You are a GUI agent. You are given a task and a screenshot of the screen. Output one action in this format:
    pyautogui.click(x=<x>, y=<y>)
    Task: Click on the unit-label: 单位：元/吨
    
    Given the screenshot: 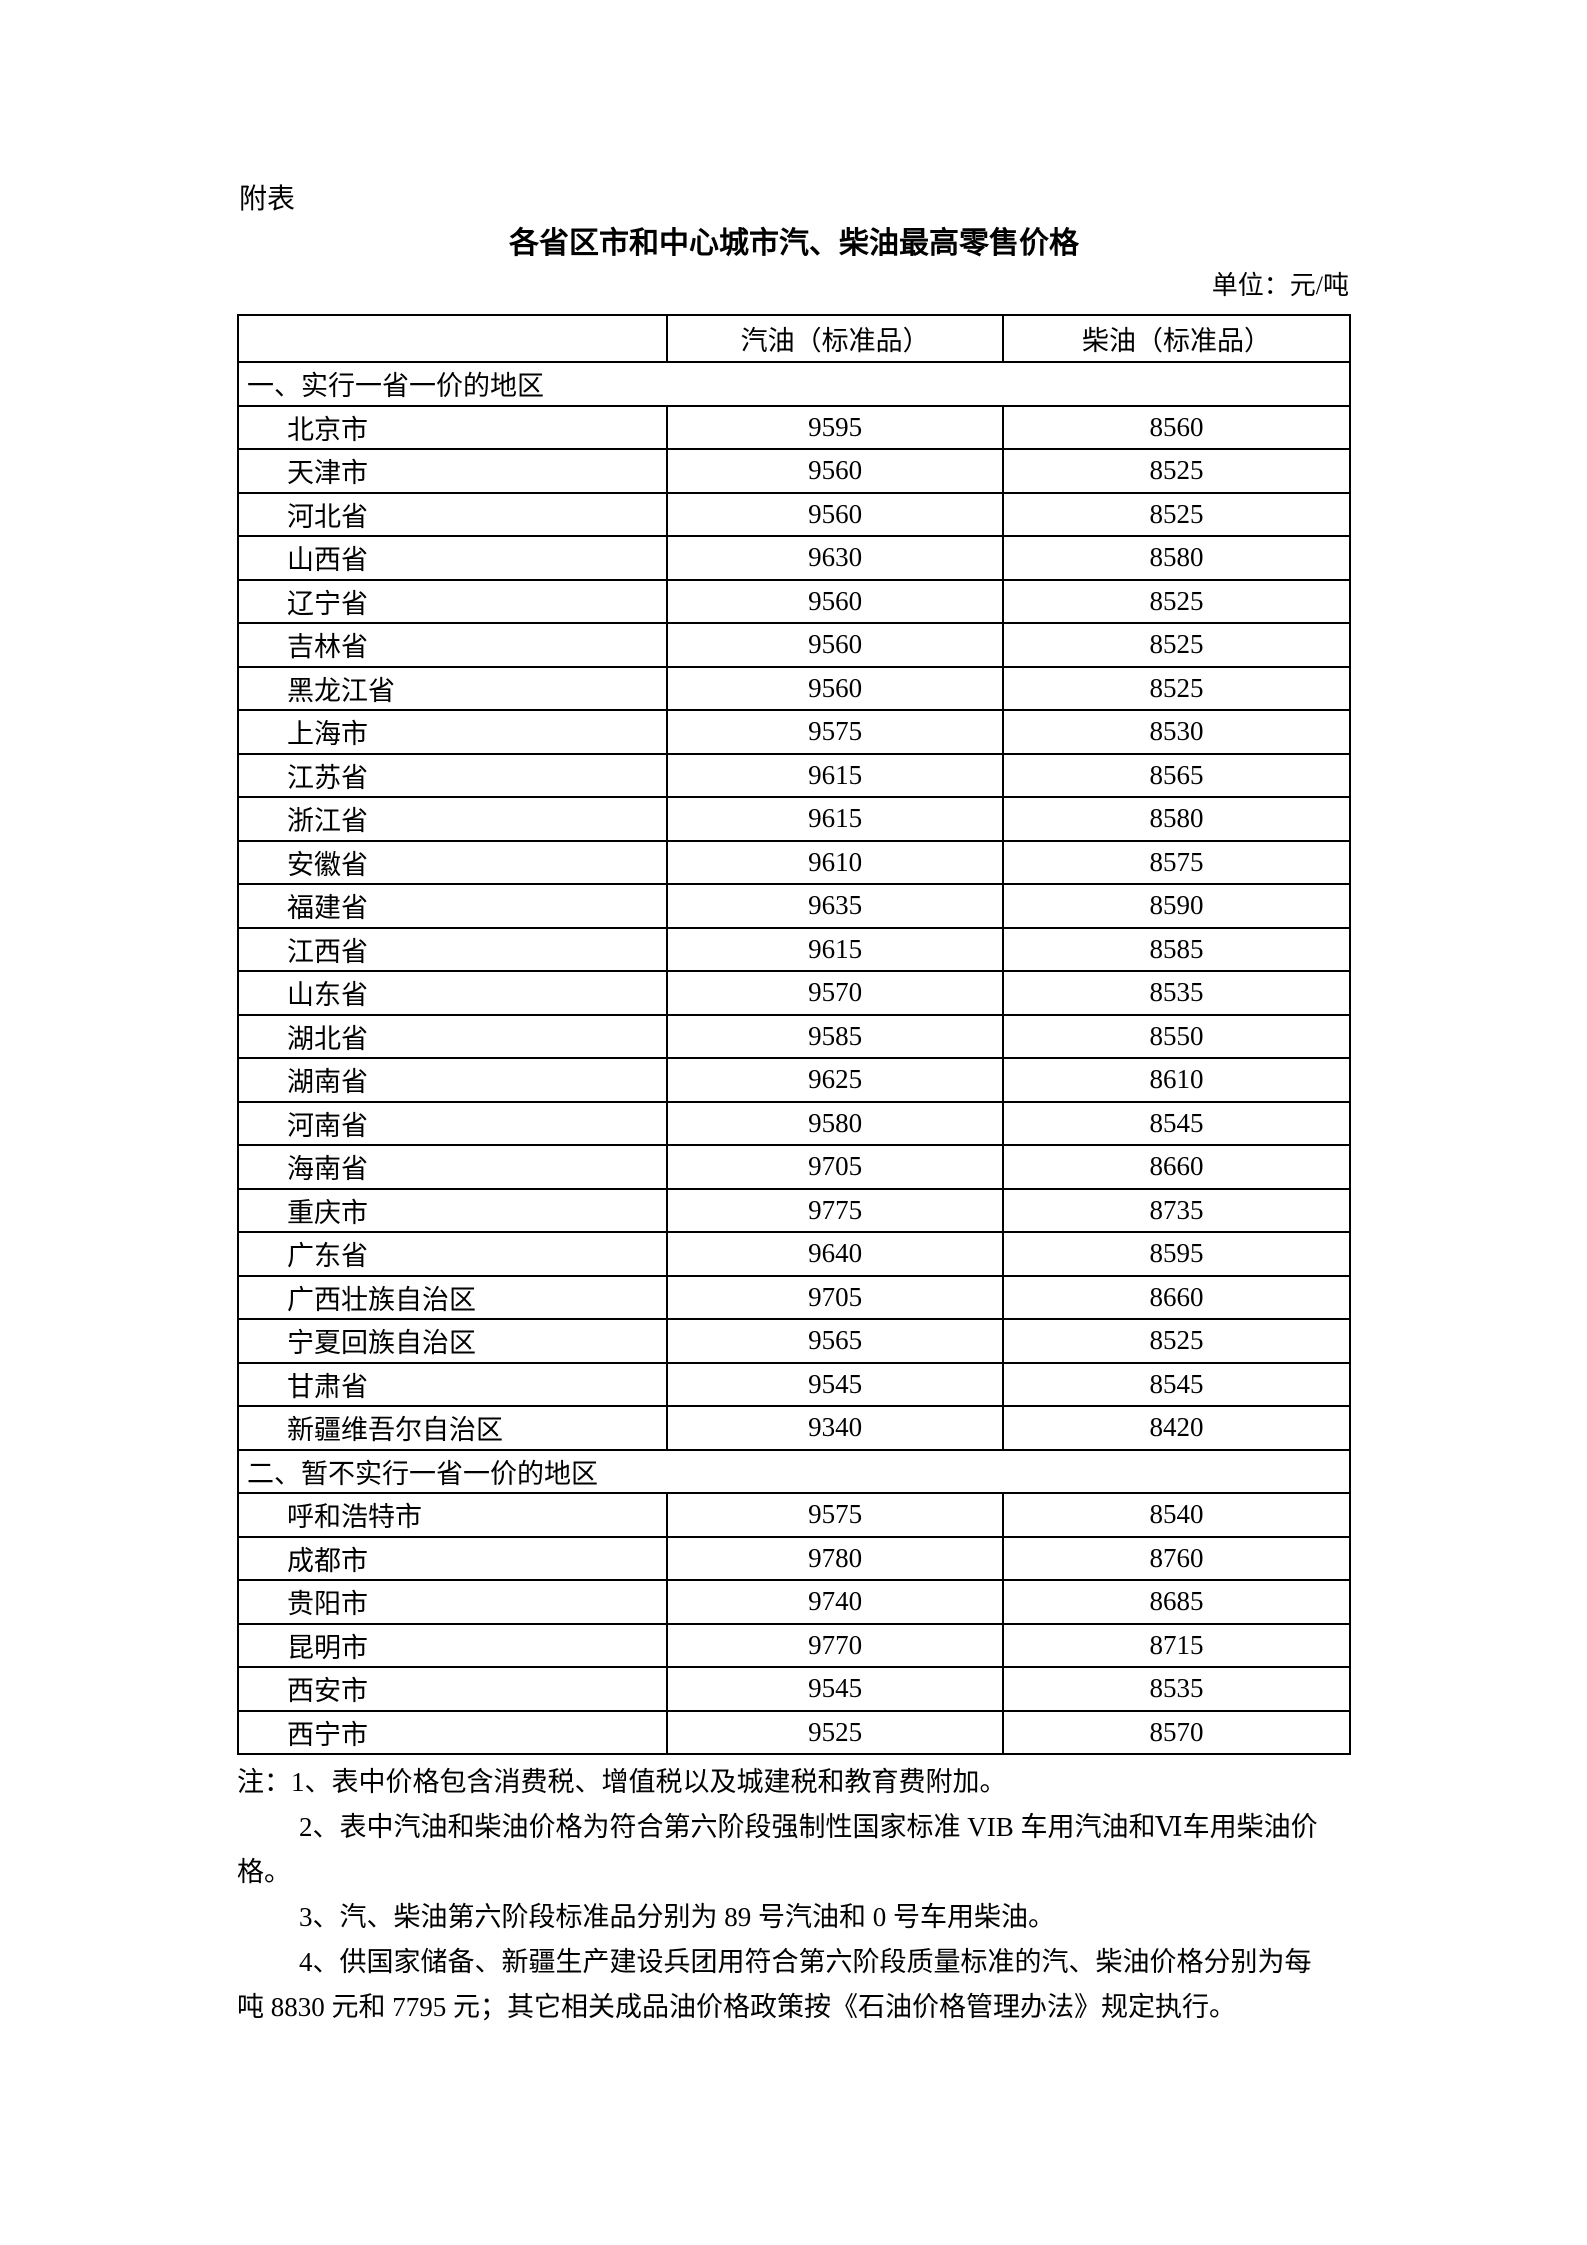 What is the action you would take?
    pyautogui.click(x=1280, y=285)
    